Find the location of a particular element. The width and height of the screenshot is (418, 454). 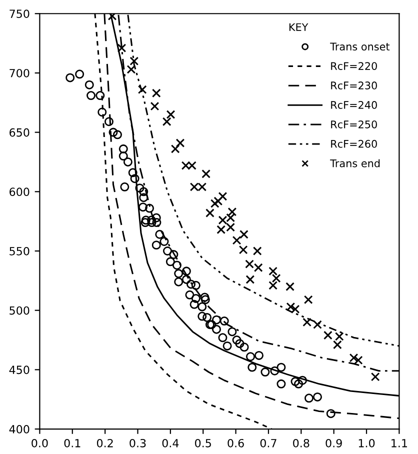

y-tick-label: 750 is located at coordinates (20, 14).